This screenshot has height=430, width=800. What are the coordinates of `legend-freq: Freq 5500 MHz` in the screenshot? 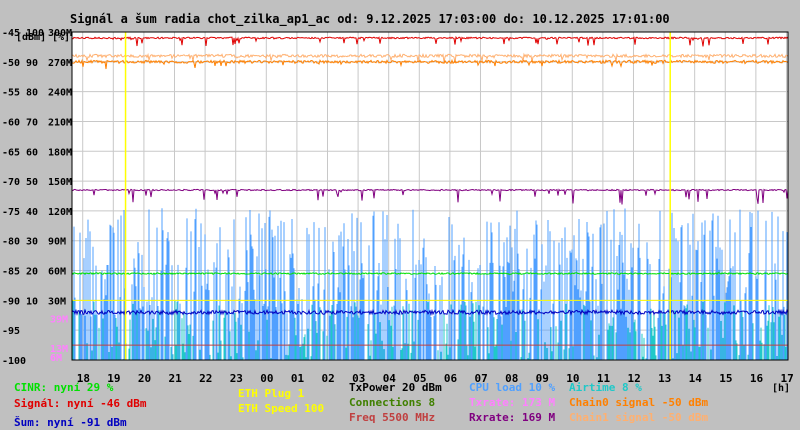 It's located at (392, 417).